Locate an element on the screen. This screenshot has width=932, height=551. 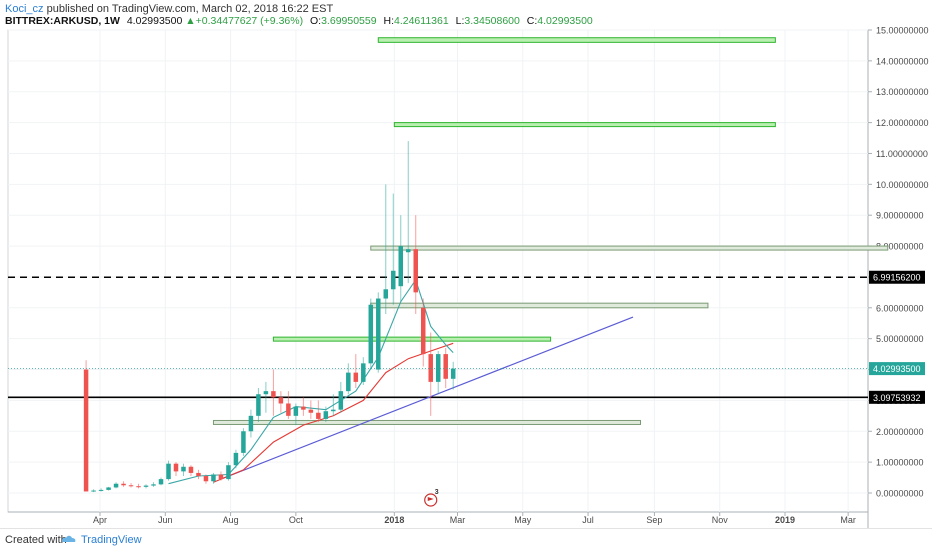
low-value: 3.34508600 is located at coordinates (492, 21).